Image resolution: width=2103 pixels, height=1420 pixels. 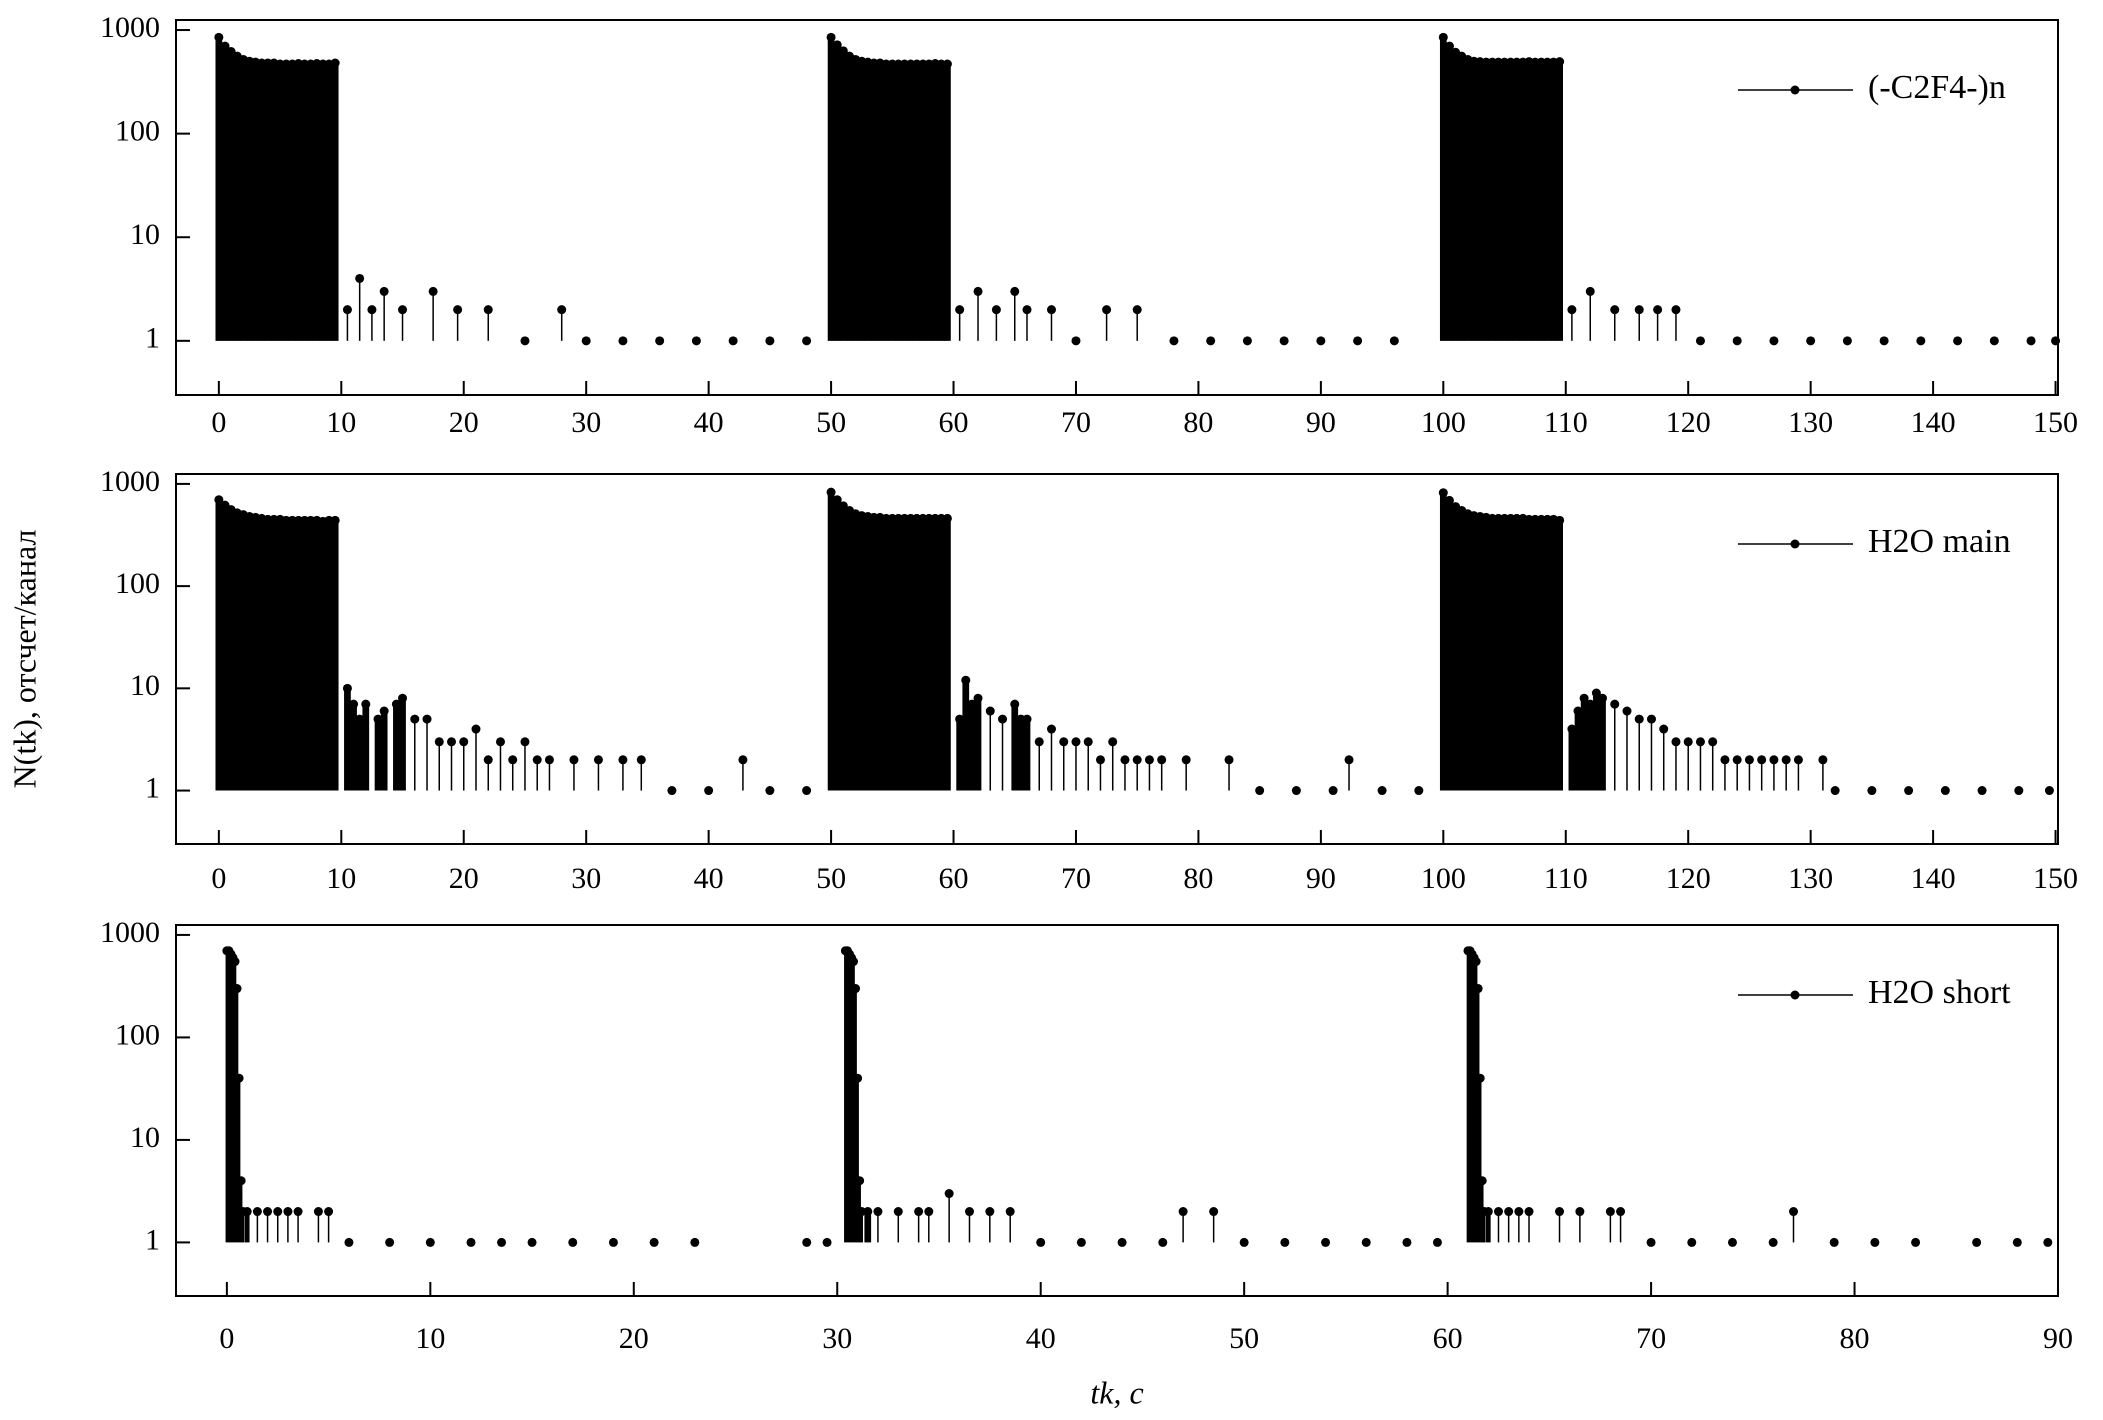 What do you see at coordinates (137, 131) in the screenshot?
I see `y-tick-label: 100` at bounding box center [137, 131].